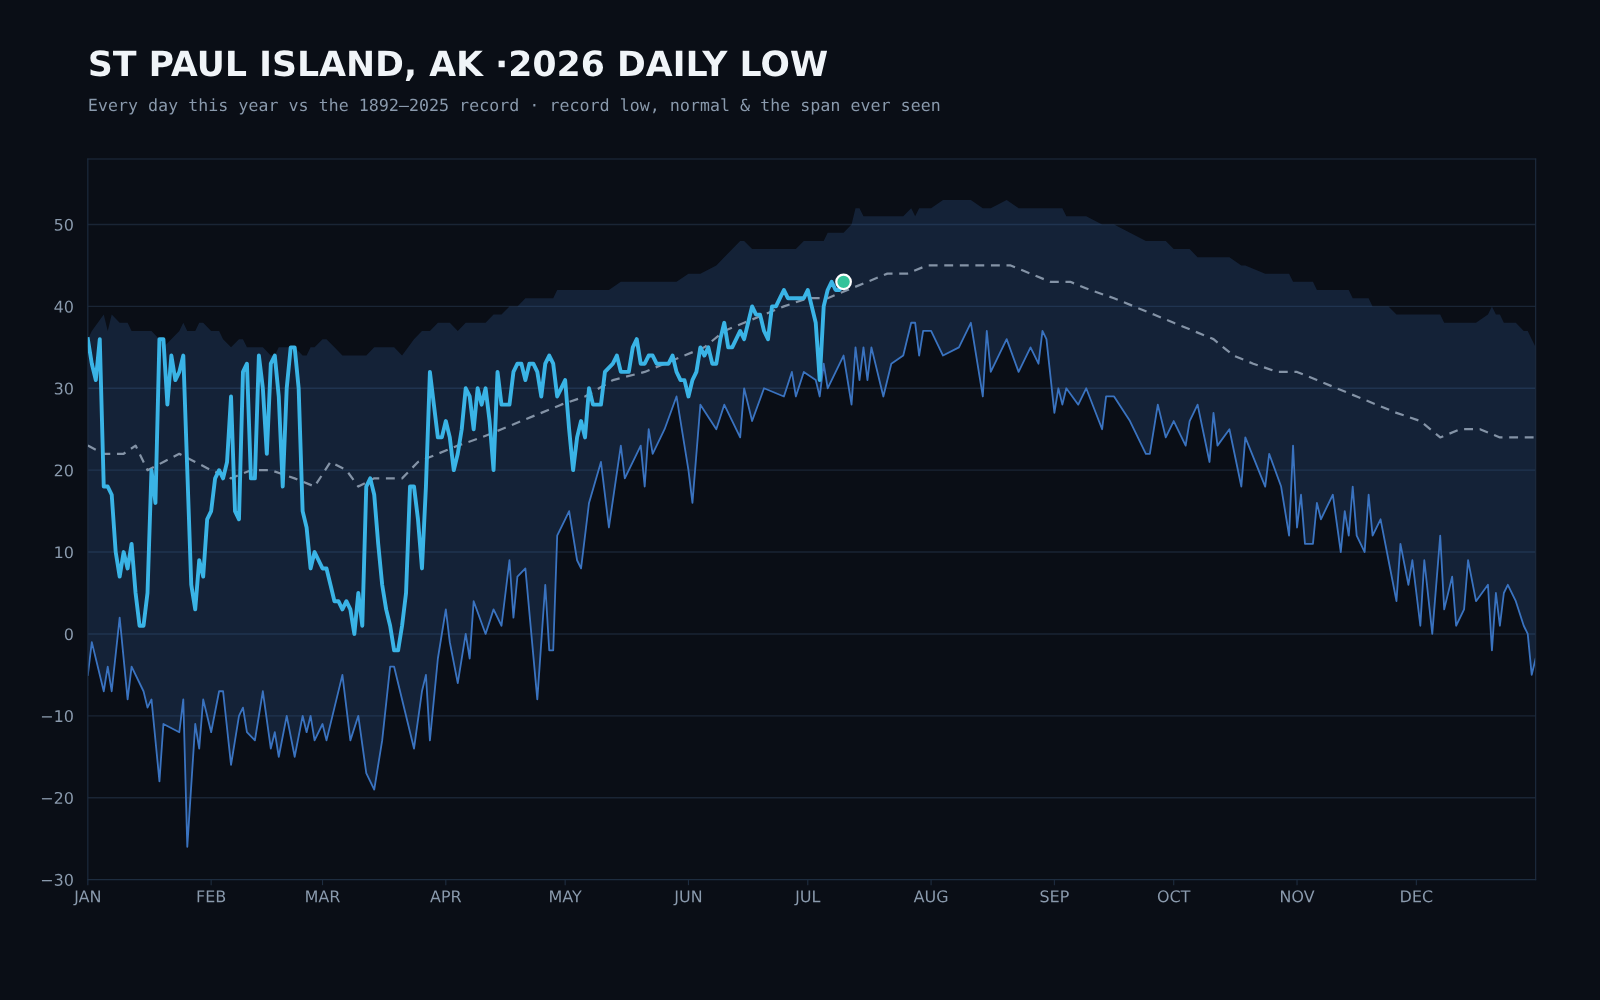 This screenshot has width=1600, height=1000. Describe the element at coordinates (57, 879) in the screenshot. I see `y-tick-label: −30` at that location.